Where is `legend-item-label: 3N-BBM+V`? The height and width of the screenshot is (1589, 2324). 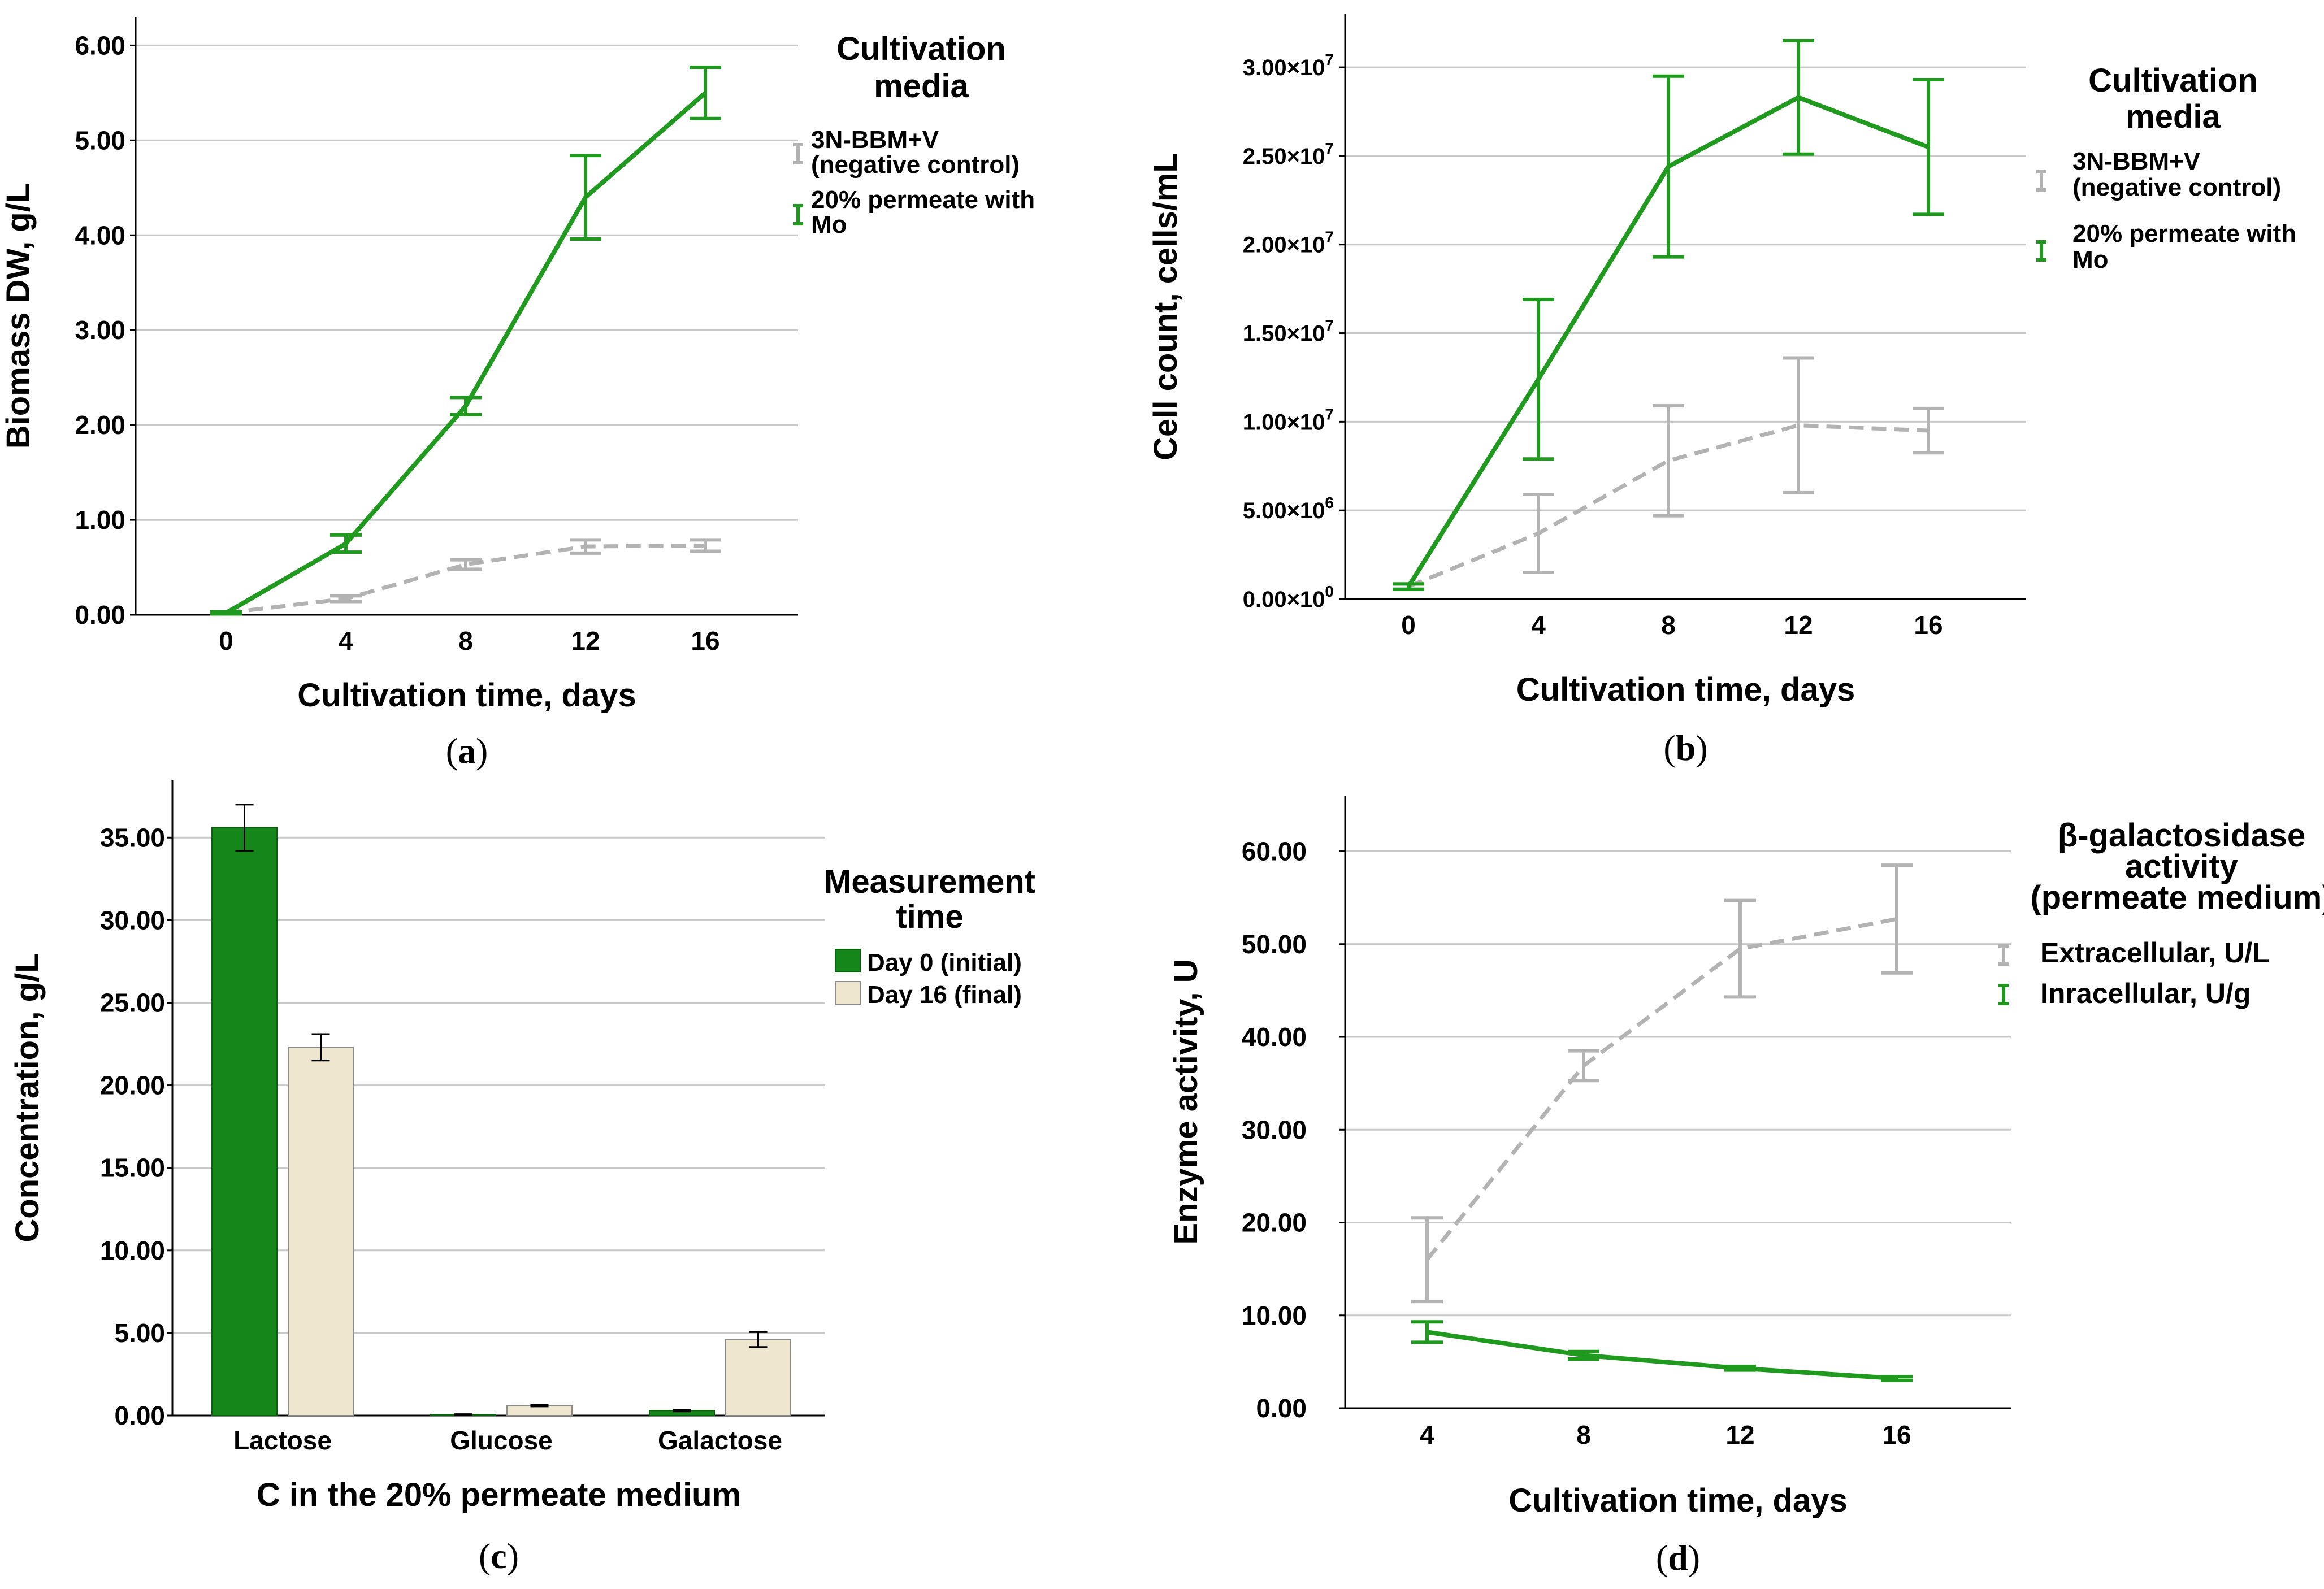 legend-item-label: 3N-BBM+V is located at coordinates (875, 140).